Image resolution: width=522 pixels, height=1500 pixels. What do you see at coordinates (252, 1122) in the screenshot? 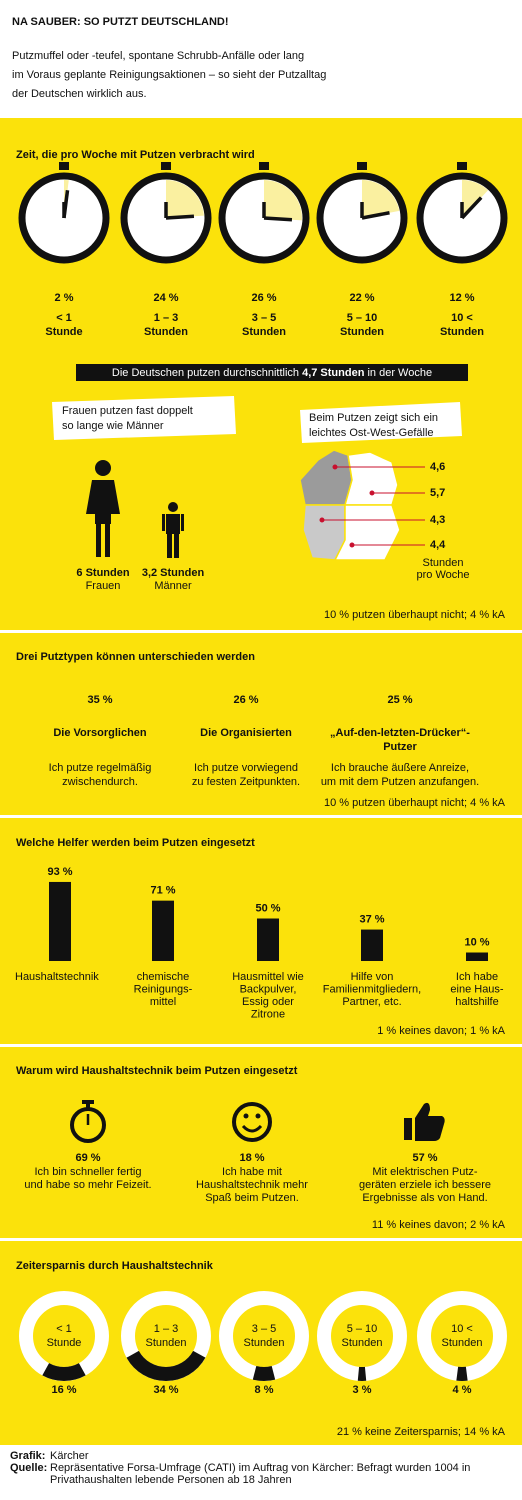
I see `smiley-icon` at bounding box center [252, 1122].